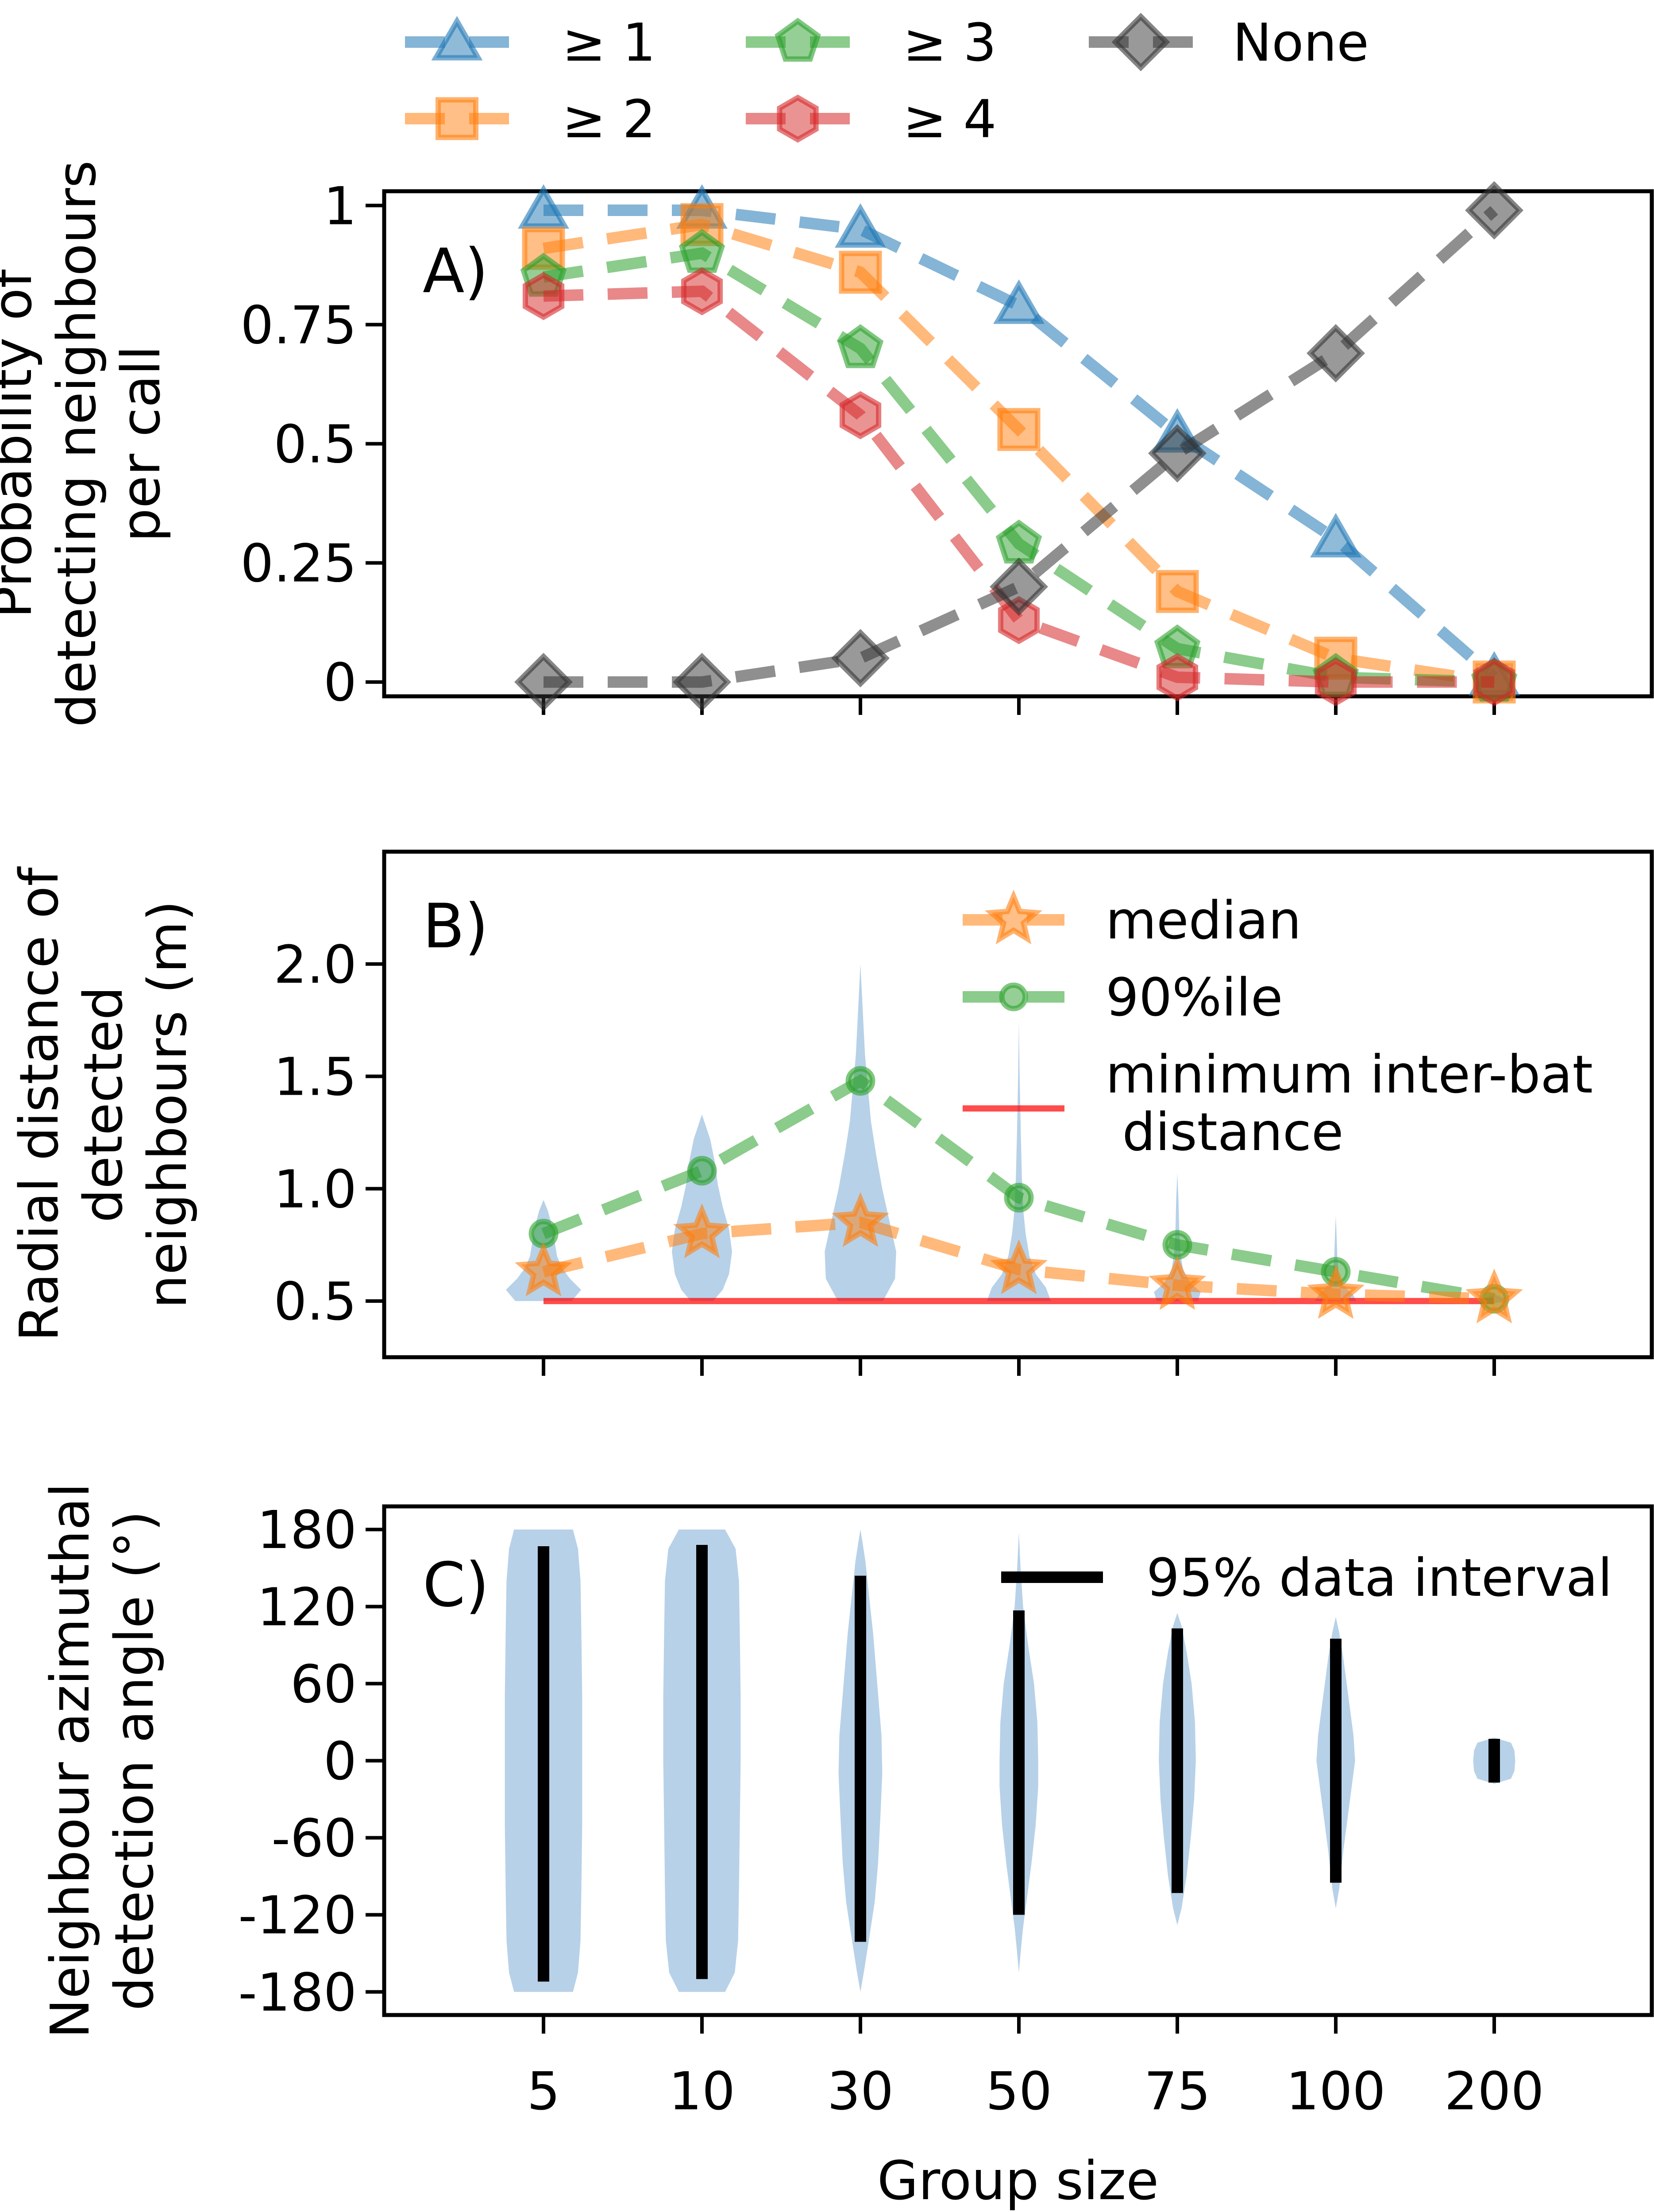  What do you see at coordinates (1014, 917) in the screenshot?
I see `legend-marker-median` at bounding box center [1014, 917].